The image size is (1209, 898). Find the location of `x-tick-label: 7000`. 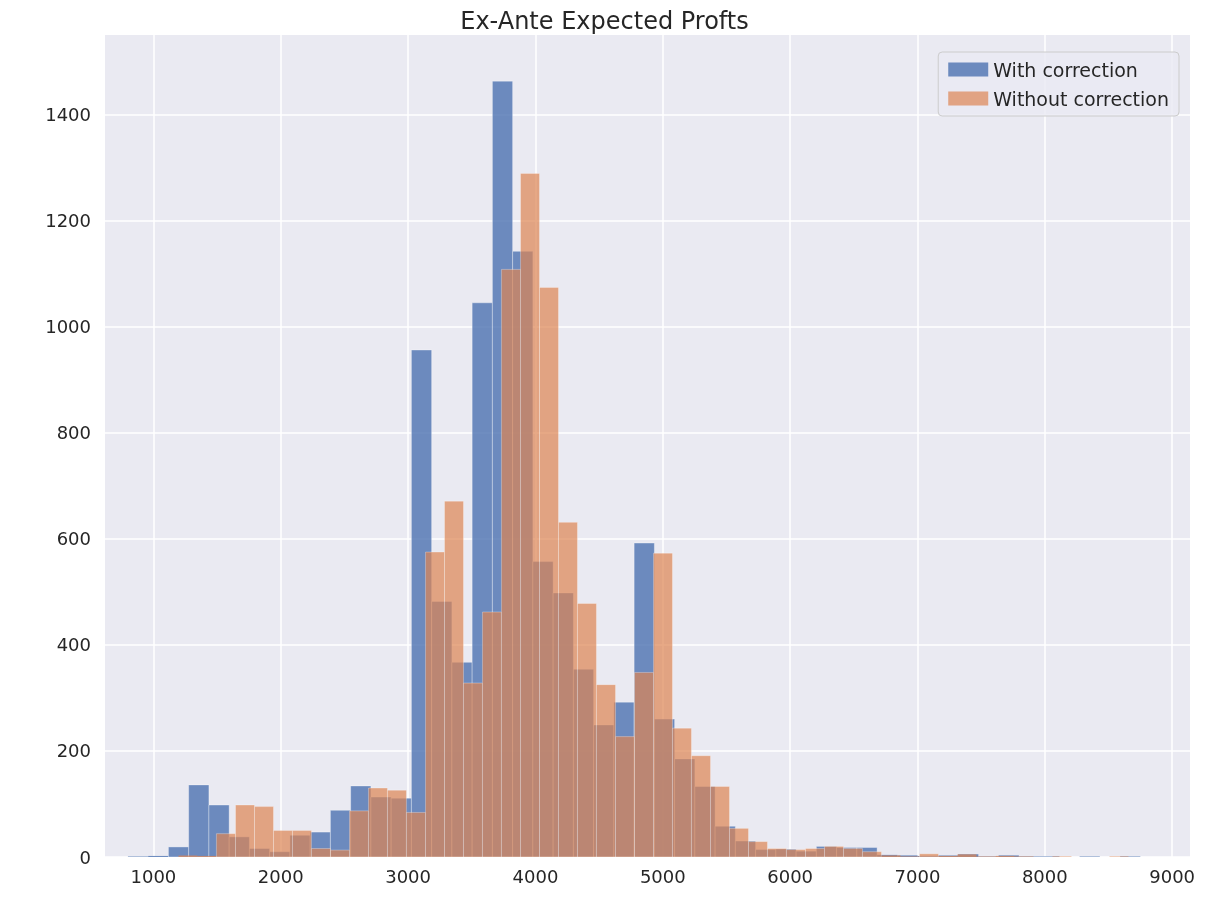

x-tick-label: 7000 is located at coordinates (917, 876).